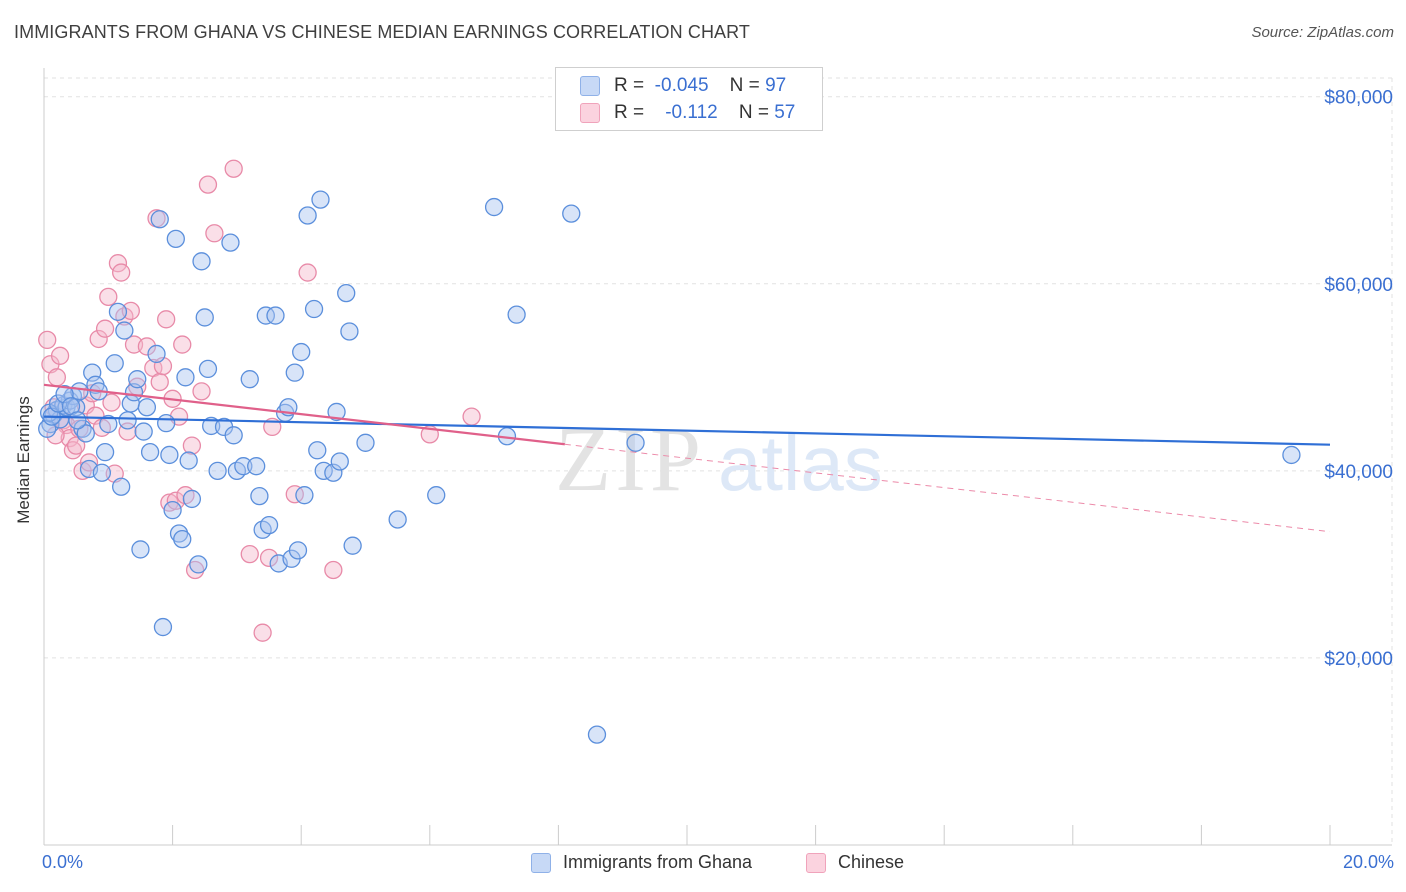 Image resolution: width=1406 pixels, height=892 pixels. I want to click on x-tick-label-max: 20.0%, so click(1368, 862).